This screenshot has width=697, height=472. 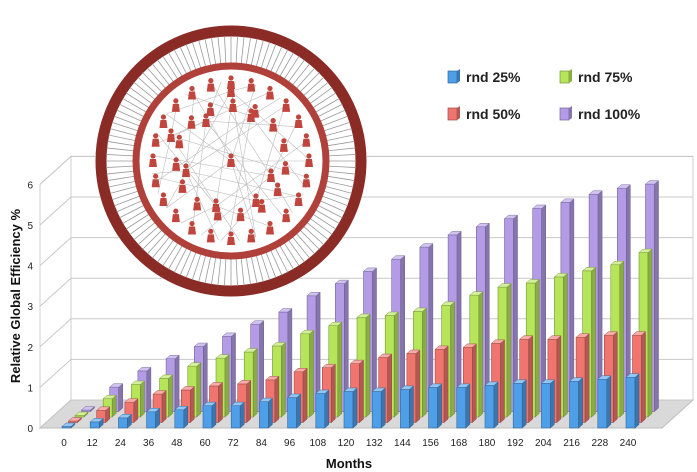 I want to click on x-tick-label: 84, so click(x=262, y=443).